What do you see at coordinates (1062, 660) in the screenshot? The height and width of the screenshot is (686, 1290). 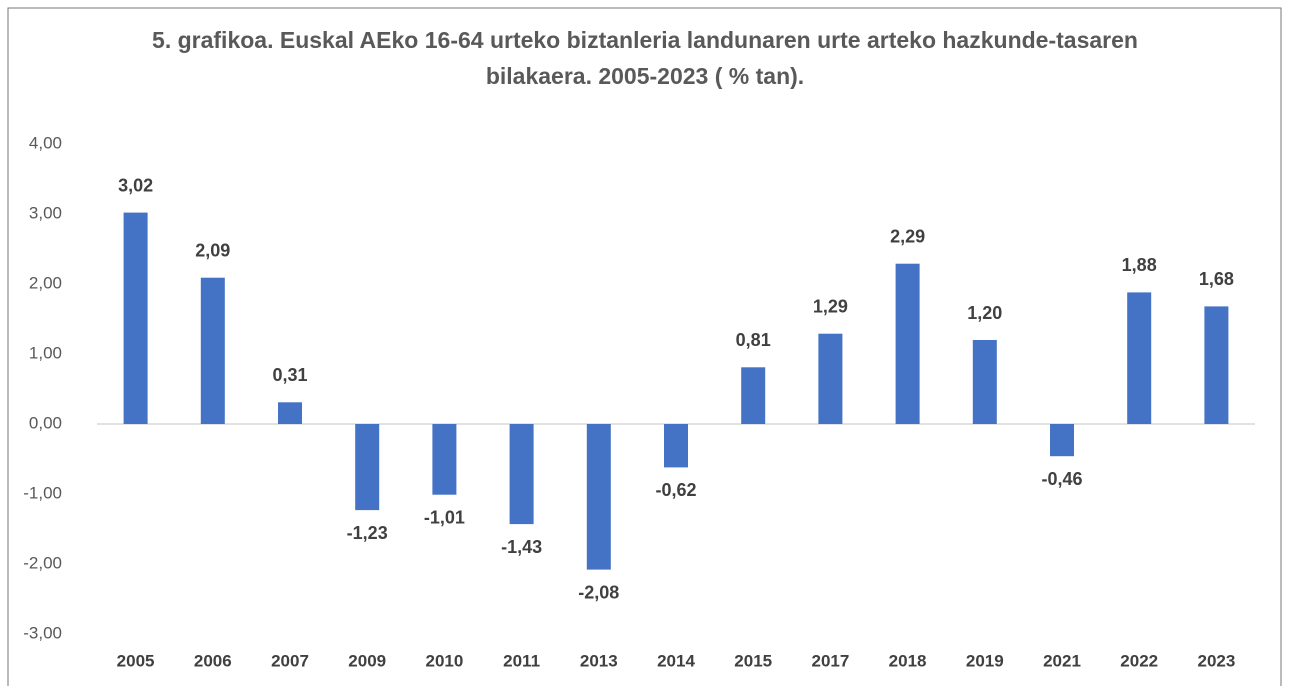 I see `x-tick-label: 2021` at bounding box center [1062, 660].